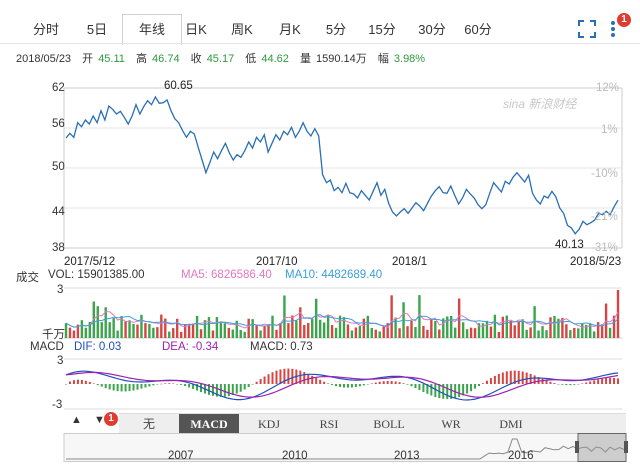 The image size is (640, 474). What do you see at coordinates (336, 29) in the screenshot?
I see `tab-5min: 5分` at bounding box center [336, 29].